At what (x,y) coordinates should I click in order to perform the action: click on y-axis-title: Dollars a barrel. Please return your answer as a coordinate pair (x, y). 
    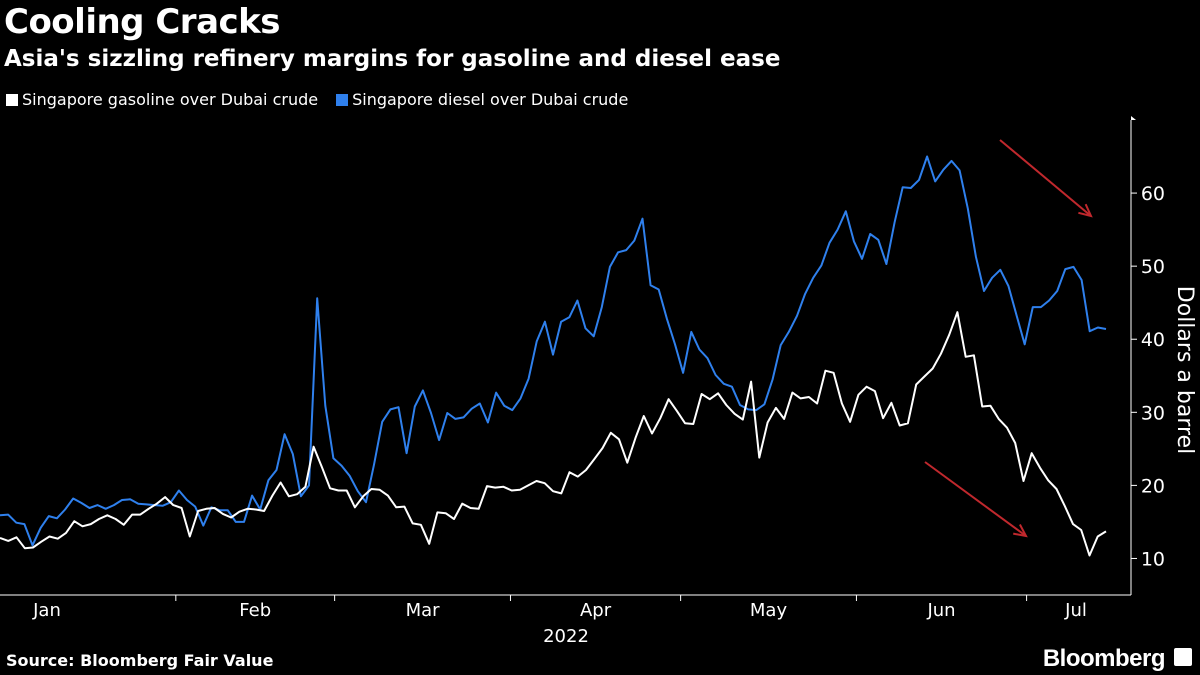
    Looking at the image, I should click on (1184, 370).